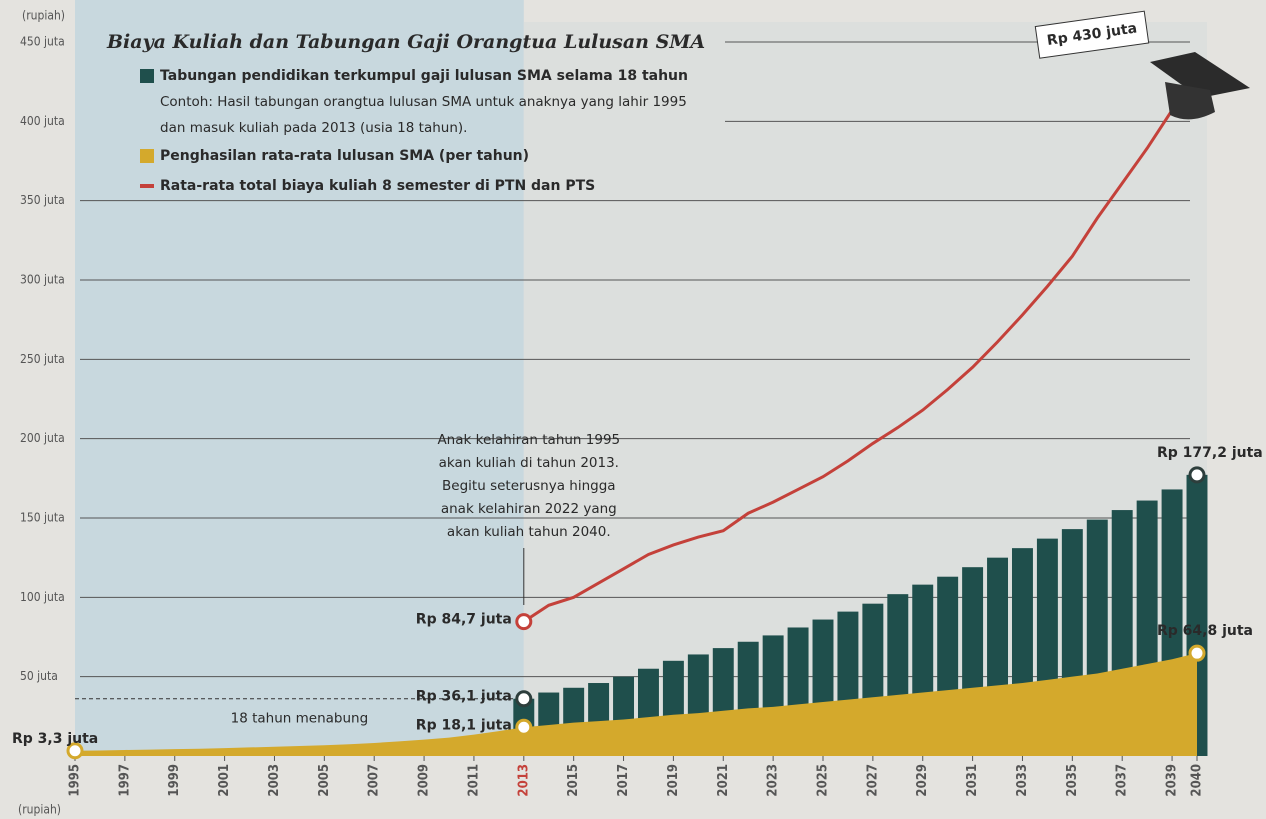  I want to click on x-tick-label: 2013, so click(523, 780).